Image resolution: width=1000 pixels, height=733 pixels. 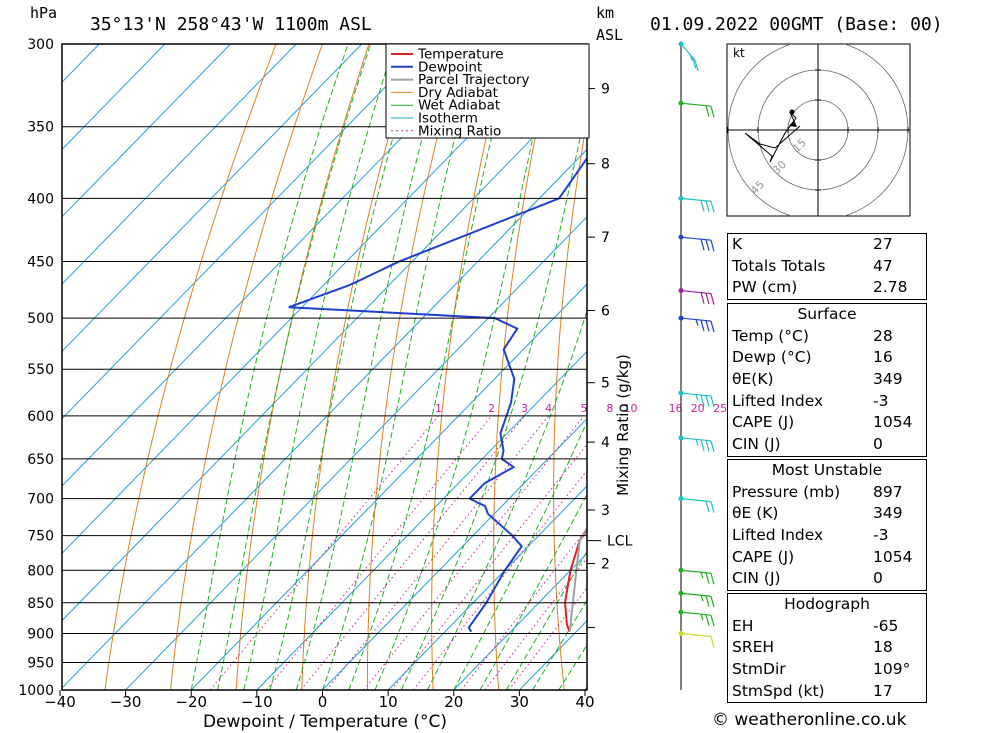 I want to click on mixing-ratio-label: 1, so click(x=438, y=408).